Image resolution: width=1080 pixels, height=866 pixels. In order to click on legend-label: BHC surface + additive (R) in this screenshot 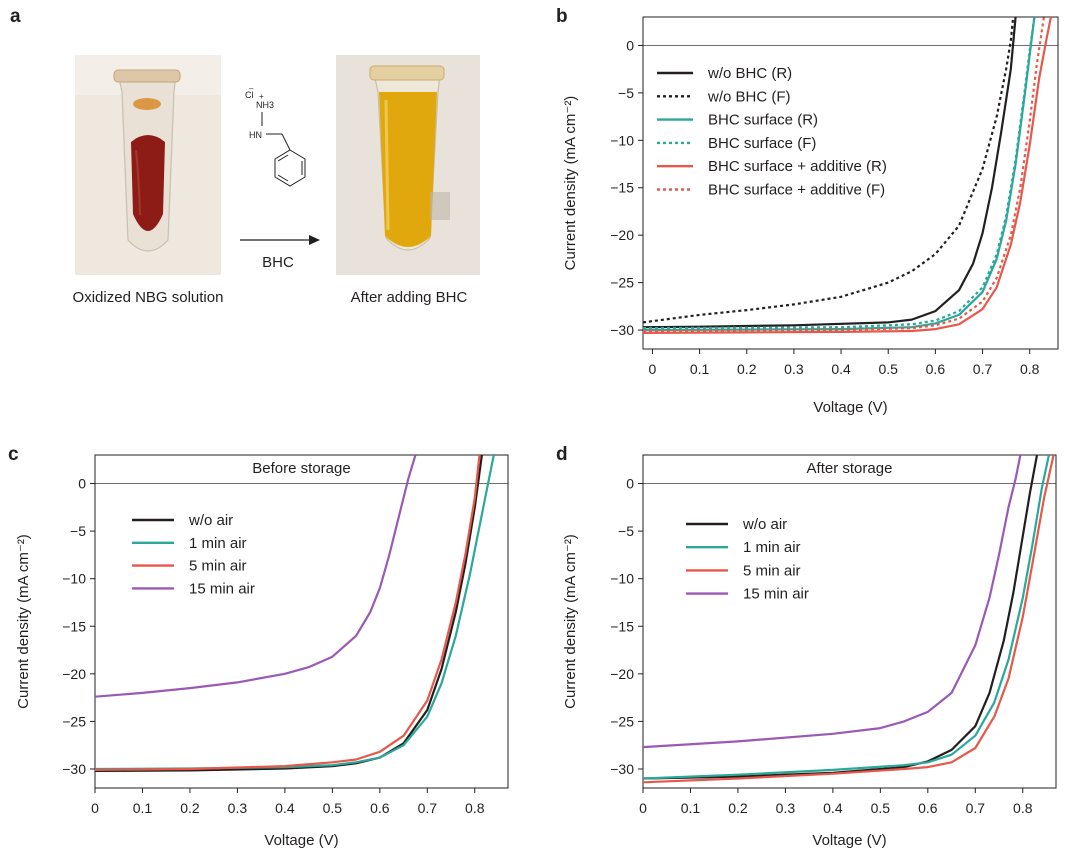, I will do `click(797, 166)`.